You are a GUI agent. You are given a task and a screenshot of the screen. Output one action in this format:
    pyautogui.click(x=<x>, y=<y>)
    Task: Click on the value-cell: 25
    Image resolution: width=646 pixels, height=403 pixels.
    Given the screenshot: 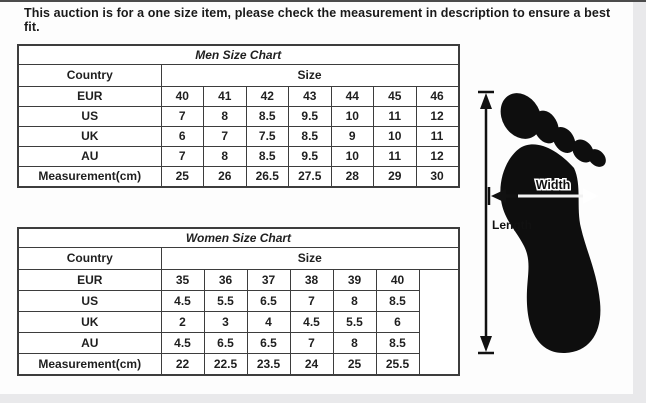 What is the action you would take?
    pyautogui.click(x=182, y=177)
    